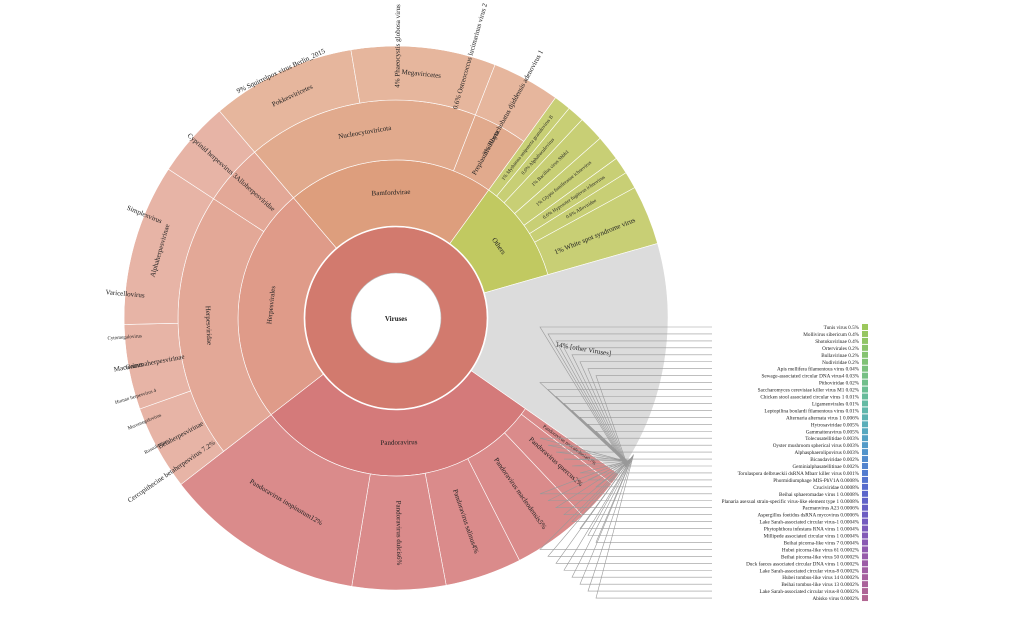 This screenshot has width=1019, height=622. I want to click on small-taxon-label: Beihai tombus-like virus 13 0.0002%, so click(820, 585).